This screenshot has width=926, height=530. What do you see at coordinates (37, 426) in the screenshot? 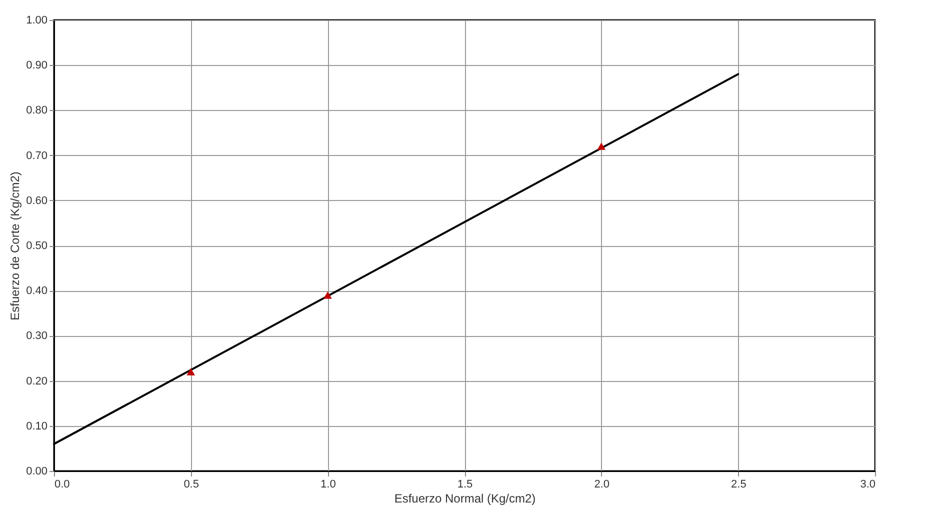
I see `y-tick-label: 0.10` at bounding box center [37, 426].